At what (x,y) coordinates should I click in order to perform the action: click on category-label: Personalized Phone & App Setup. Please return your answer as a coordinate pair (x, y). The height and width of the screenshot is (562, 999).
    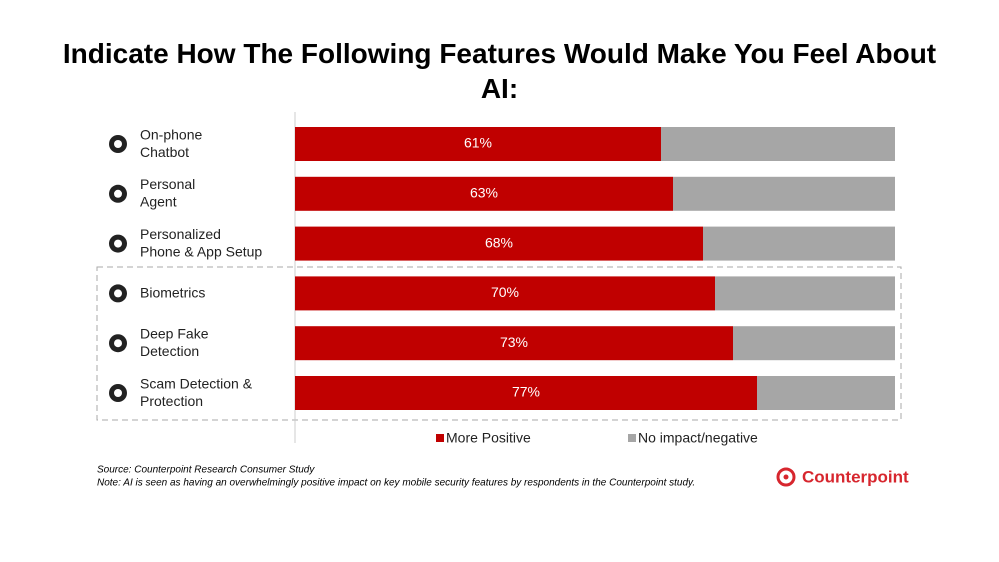
    Looking at the image, I should click on (201, 243).